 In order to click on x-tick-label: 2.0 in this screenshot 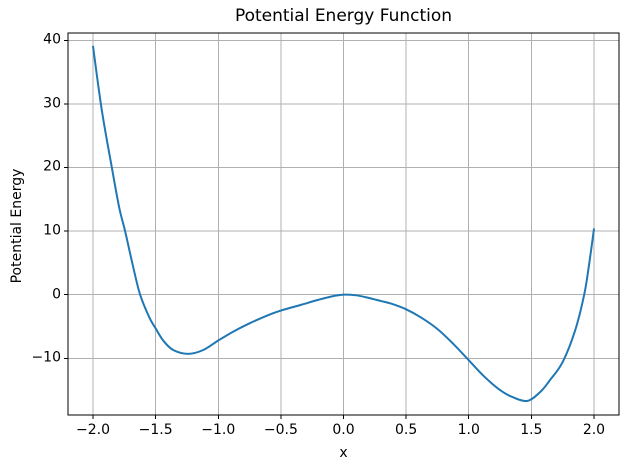, I will do `click(594, 430)`.